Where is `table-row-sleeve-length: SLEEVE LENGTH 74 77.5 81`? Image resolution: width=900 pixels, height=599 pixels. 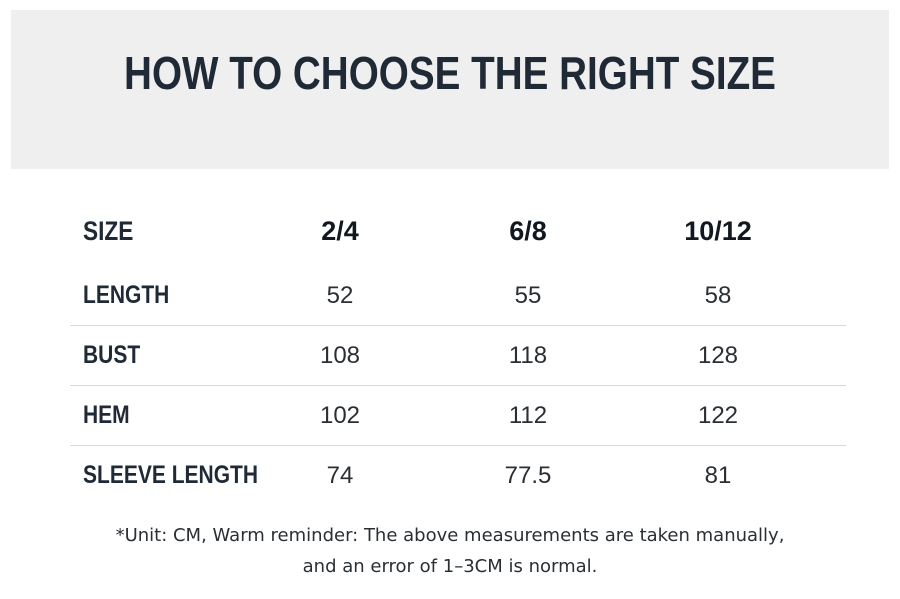 table-row-sleeve-length: SLEEVE LENGTH 74 77.5 81 is located at coordinates (458, 475).